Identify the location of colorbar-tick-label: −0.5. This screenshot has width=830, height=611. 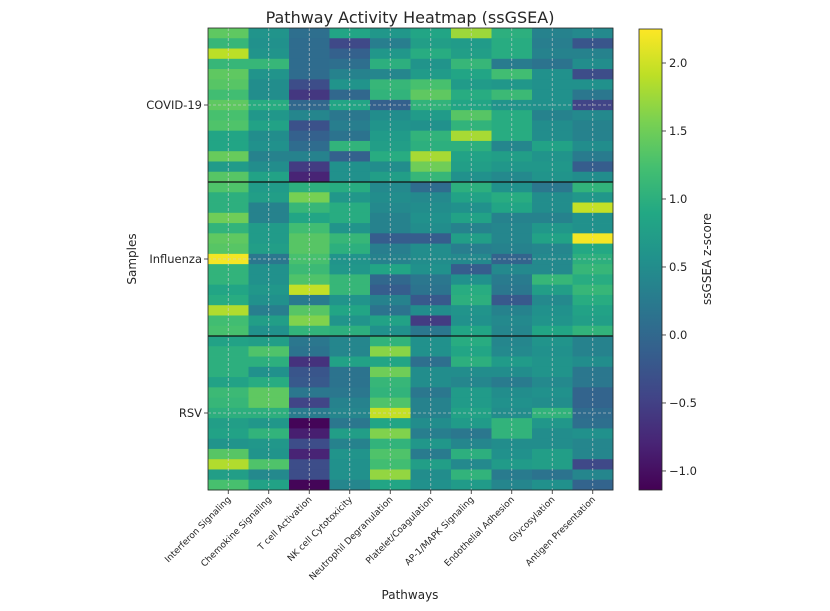
(683, 403).